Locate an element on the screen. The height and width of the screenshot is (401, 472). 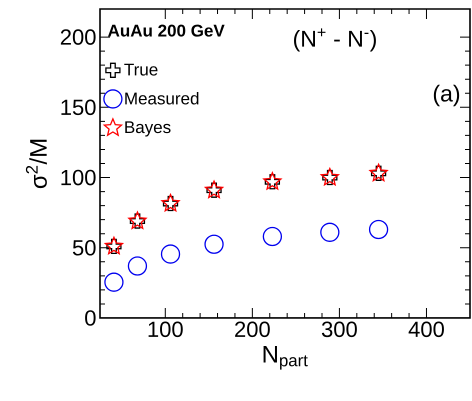
legend-label: Measured is located at coordinates (161, 98).